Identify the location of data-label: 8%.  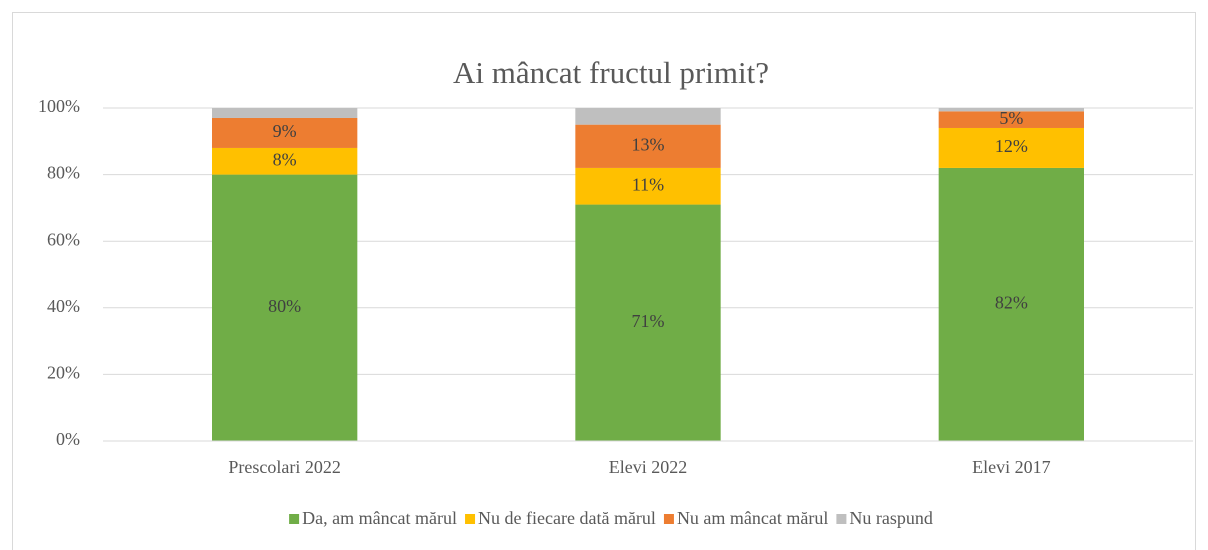
(285, 159).